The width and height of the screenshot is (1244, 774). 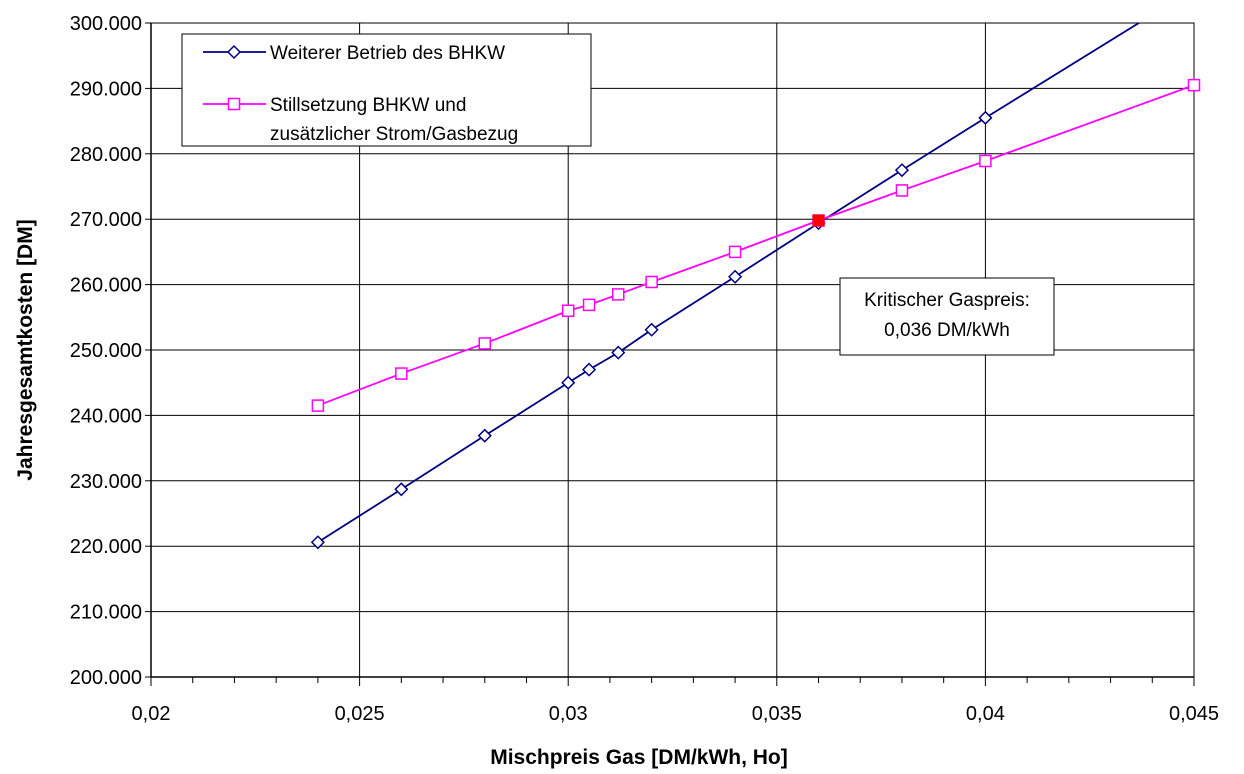 What do you see at coordinates (106, 613) in the screenshot?
I see `y-tick-label: 210.000` at bounding box center [106, 613].